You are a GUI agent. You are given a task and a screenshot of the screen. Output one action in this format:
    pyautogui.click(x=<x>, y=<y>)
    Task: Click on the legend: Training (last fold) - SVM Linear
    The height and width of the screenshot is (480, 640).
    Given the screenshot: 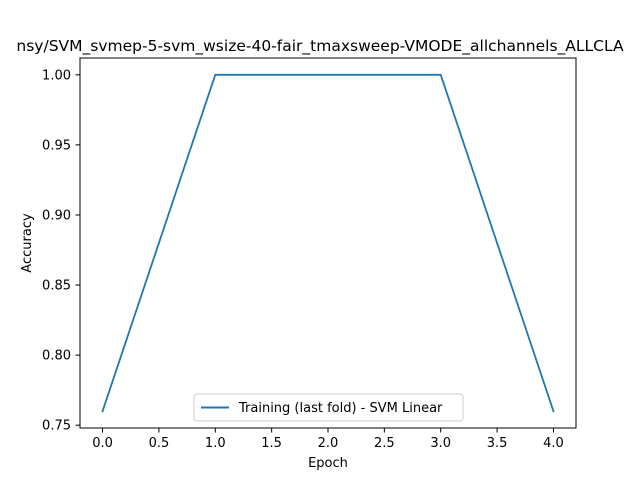 What is the action you would take?
    pyautogui.click(x=328, y=407)
    